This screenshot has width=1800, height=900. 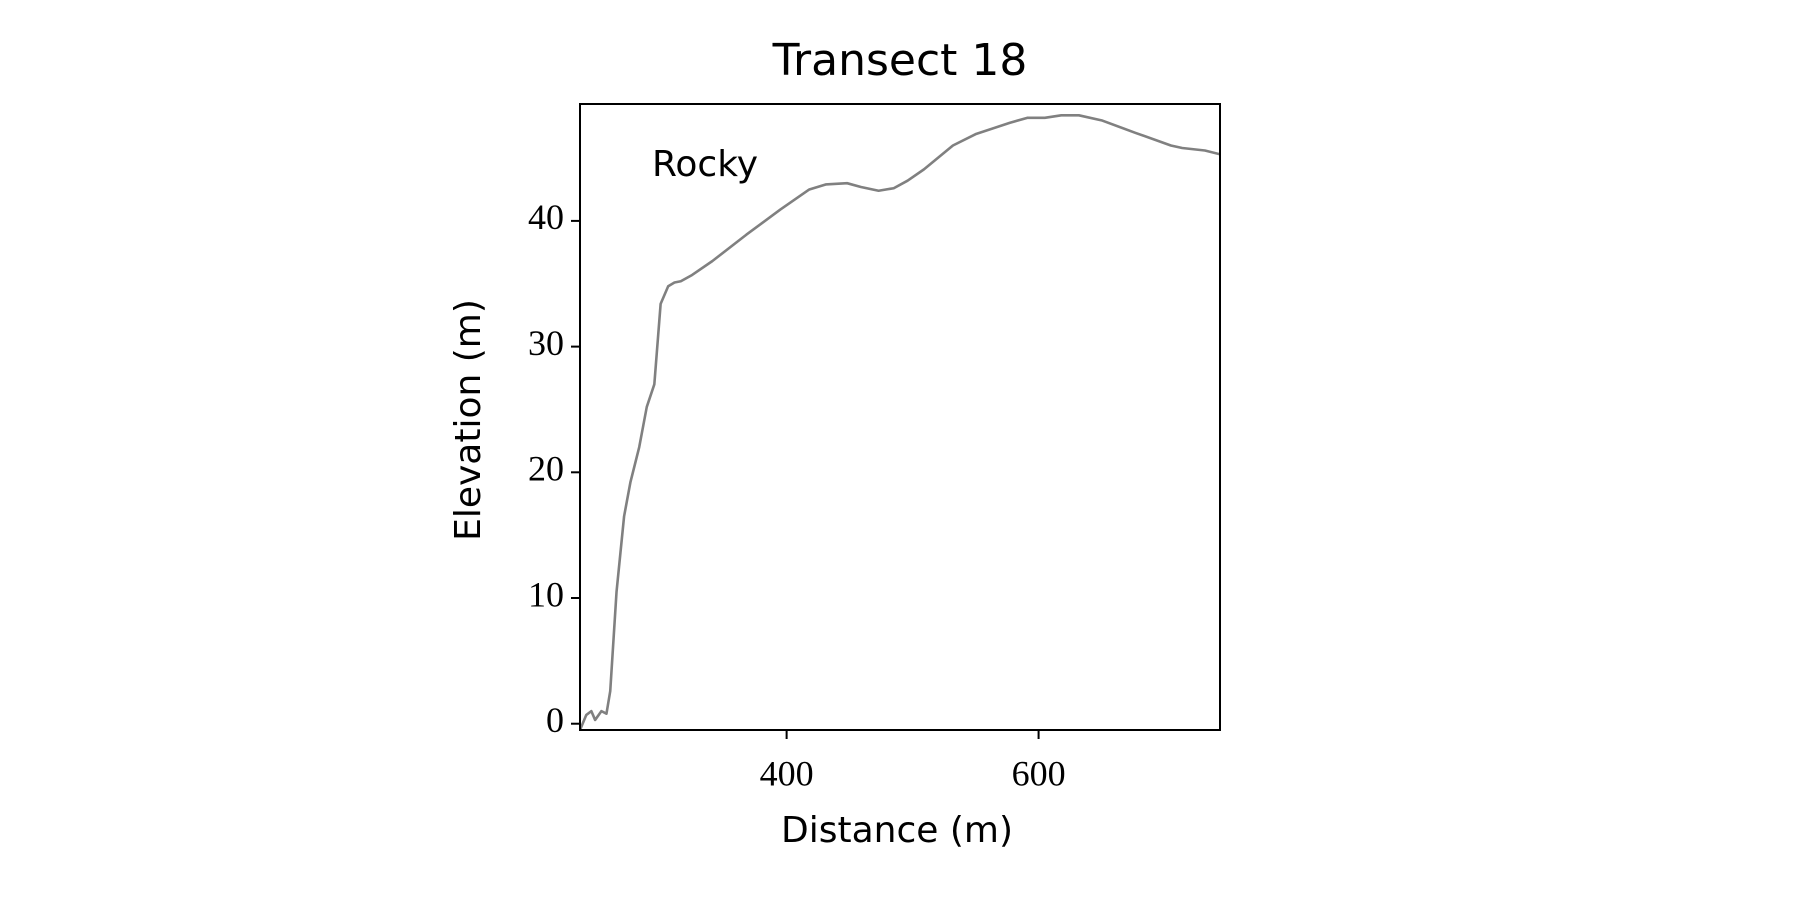 What do you see at coordinates (468, 420) in the screenshot?
I see `y-axis-label: Elevation (m)` at bounding box center [468, 420].